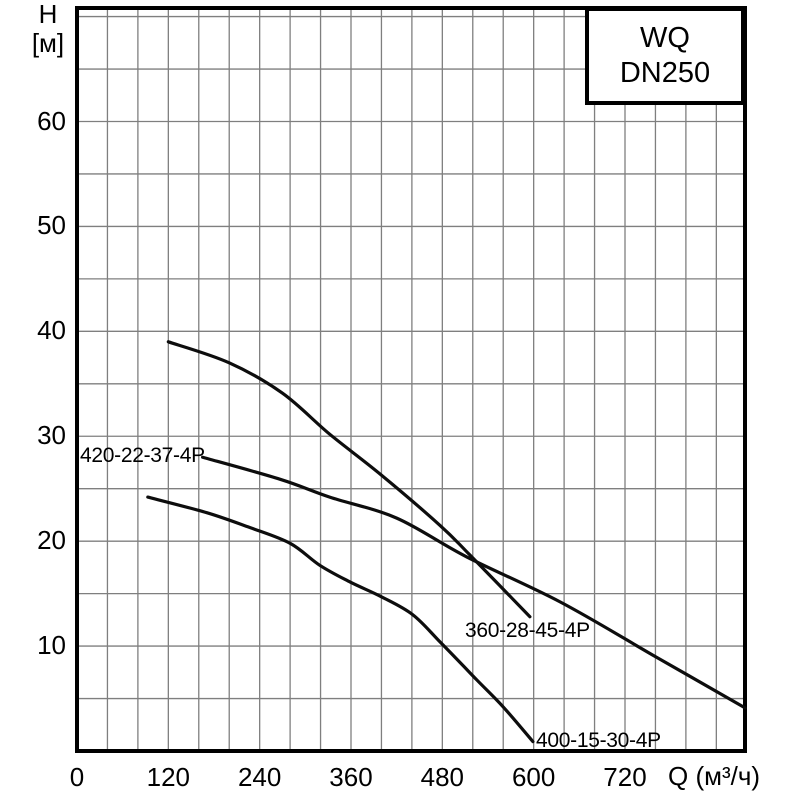 This screenshot has width=800, height=800. Describe the element at coordinates (442, 777) in the screenshot. I see `x-tick-480: 480` at that location.